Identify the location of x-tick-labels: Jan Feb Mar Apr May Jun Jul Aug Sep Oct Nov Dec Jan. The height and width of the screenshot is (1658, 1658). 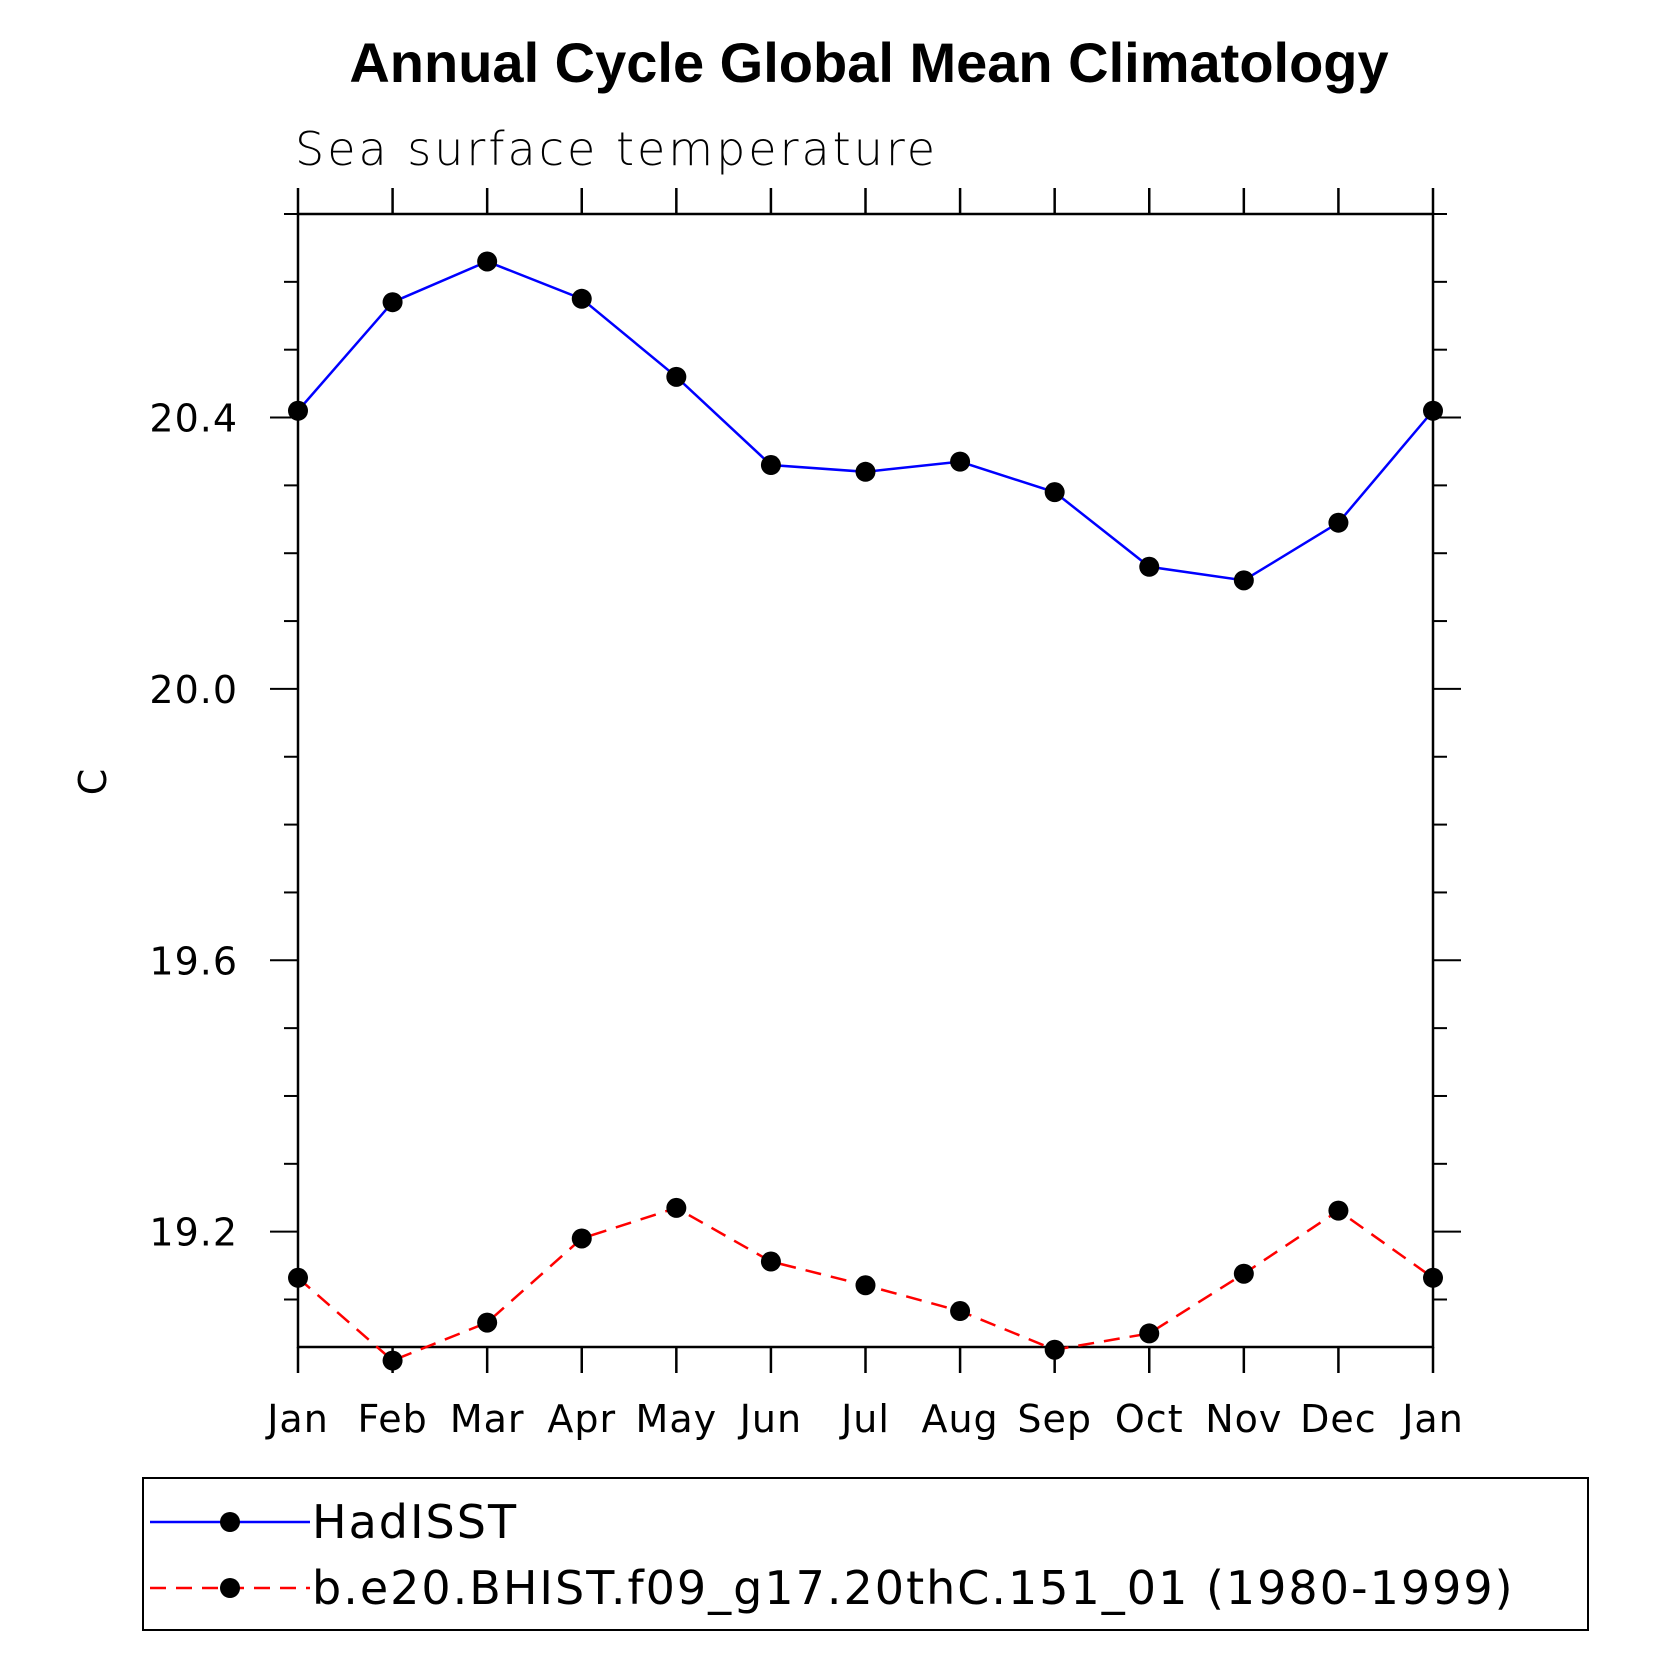
(864, 1419).